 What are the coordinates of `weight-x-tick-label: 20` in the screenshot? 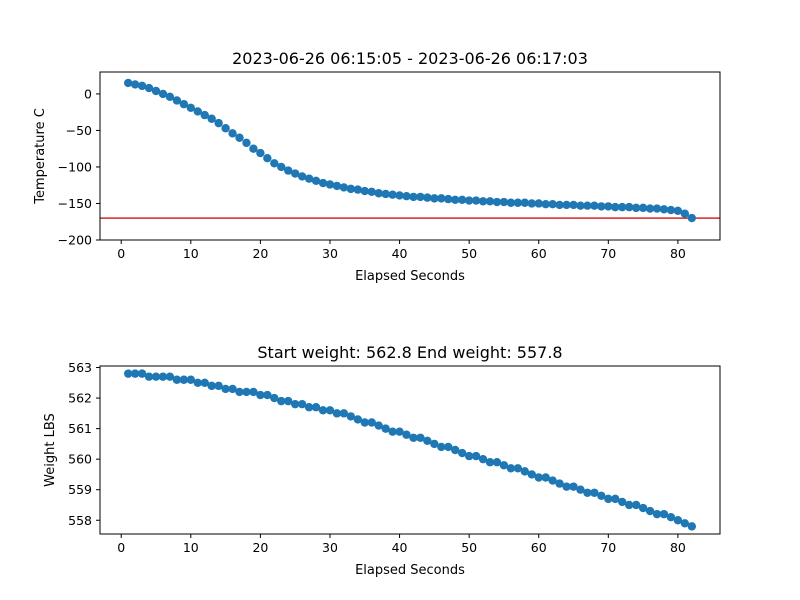 It's located at (260, 547).